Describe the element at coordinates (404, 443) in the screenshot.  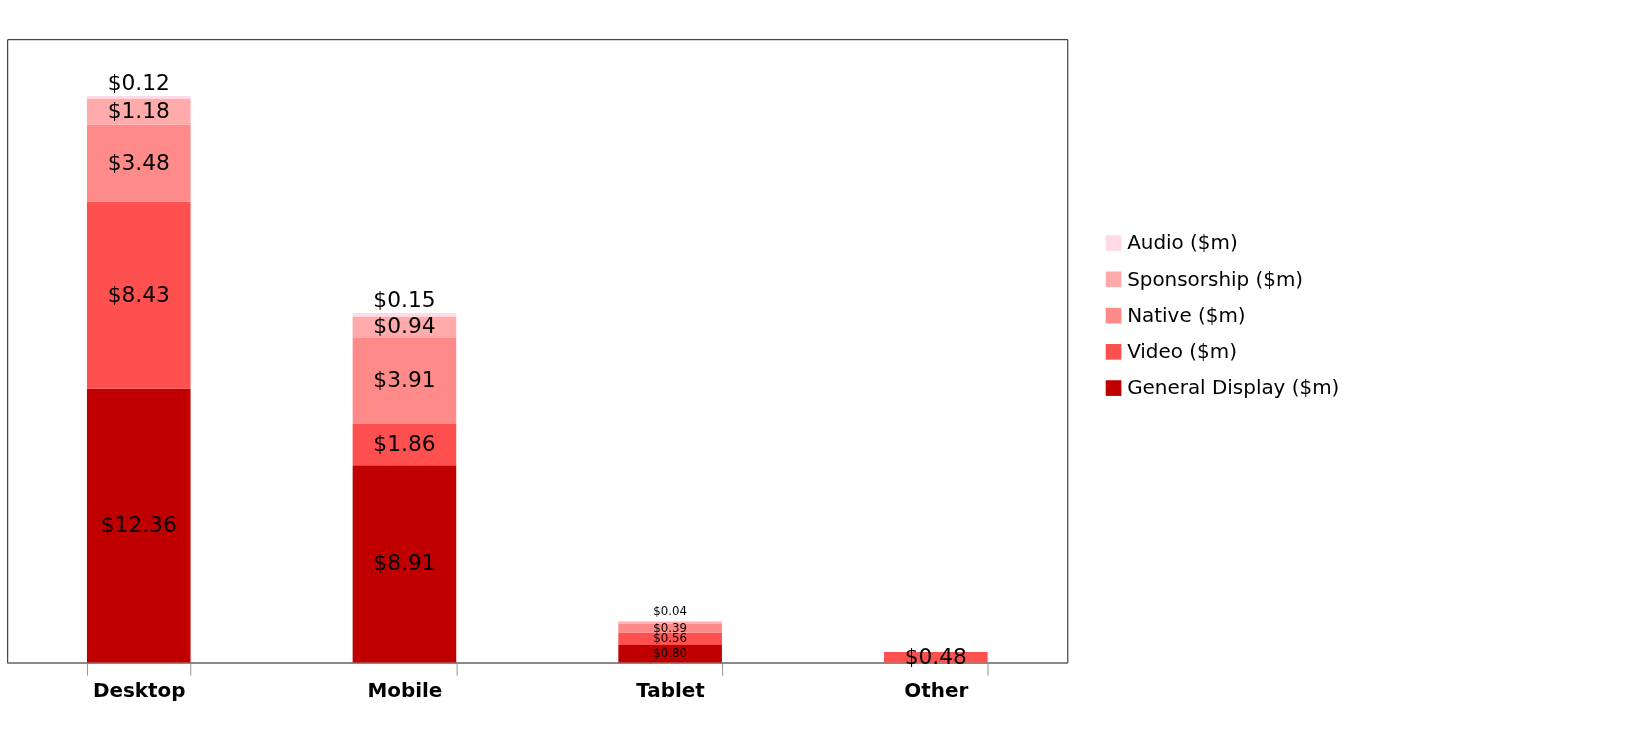
I see `data-label: $1.86` at that location.